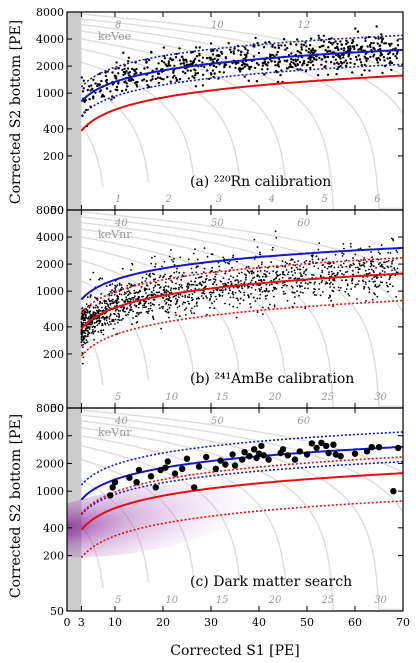 Image resolution: width=416 pixels, height=663 pixels. I want to click on er-lower-quantile-line, so click(241, 90).